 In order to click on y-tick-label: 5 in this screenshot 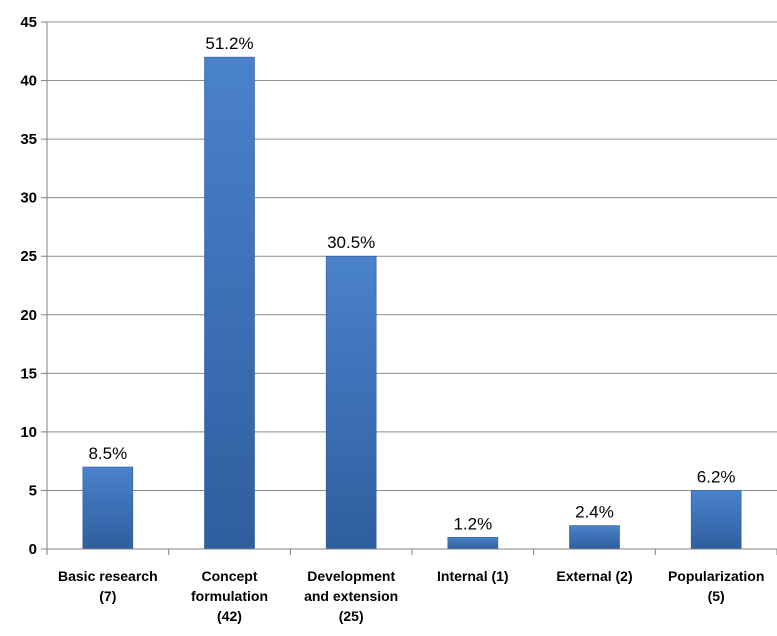, I will do `click(33, 490)`.